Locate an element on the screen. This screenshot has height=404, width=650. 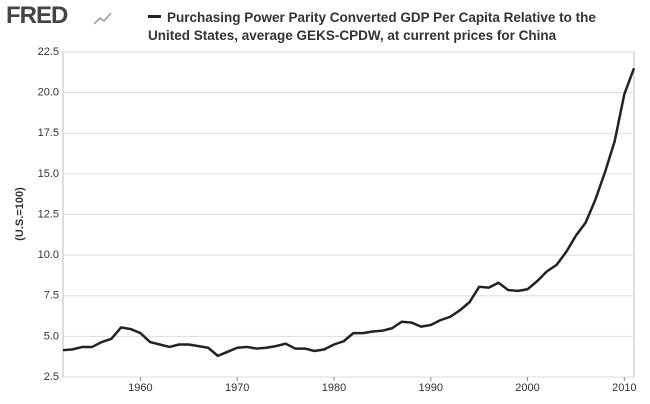
x-tick-label: 2010 is located at coordinates (624, 388).